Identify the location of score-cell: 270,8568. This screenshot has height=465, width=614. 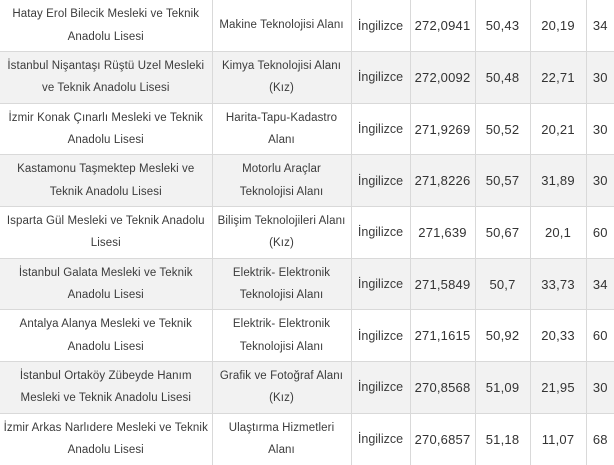
(443, 387).